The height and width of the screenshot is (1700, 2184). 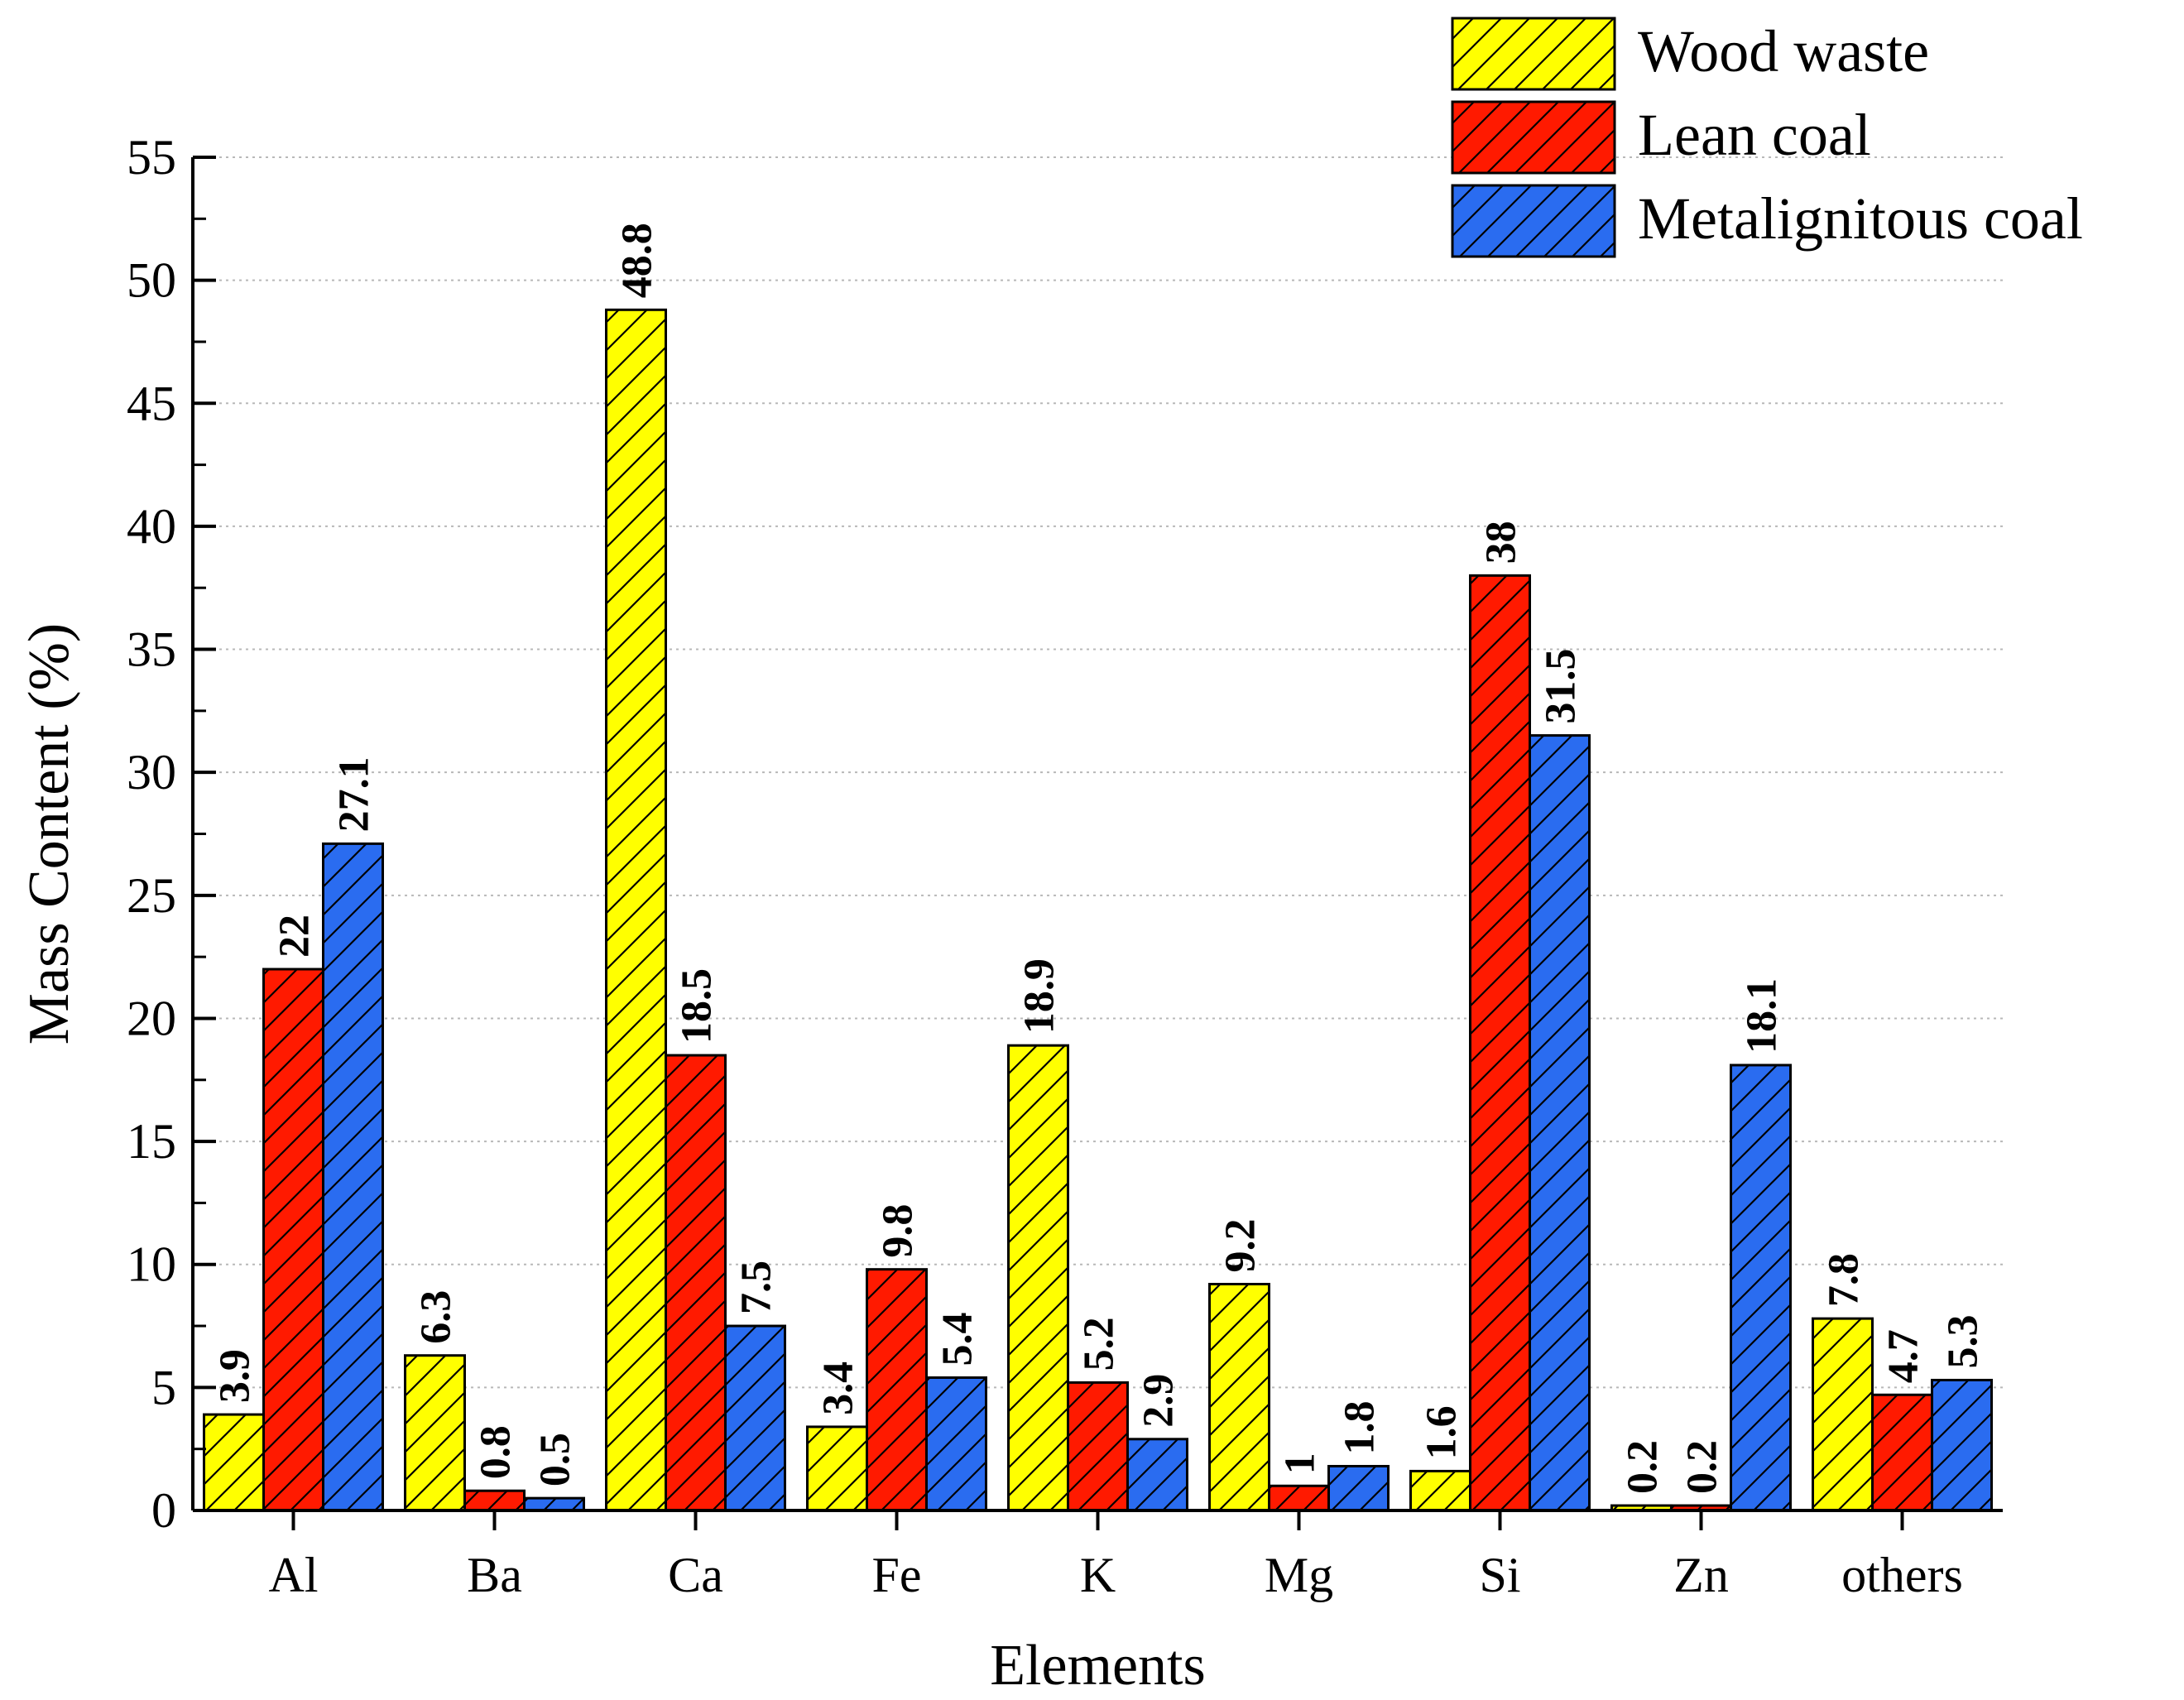 What do you see at coordinates (755, 1418) in the screenshot?
I see `bar-metalignitous-coal-ca` at bounding box center [755, 1418].